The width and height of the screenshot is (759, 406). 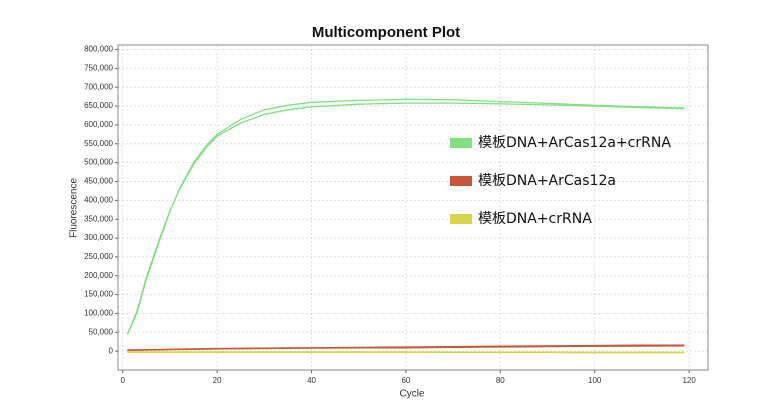 I want to click on y-tick-label: 300,000, so click(x=98, y=237).